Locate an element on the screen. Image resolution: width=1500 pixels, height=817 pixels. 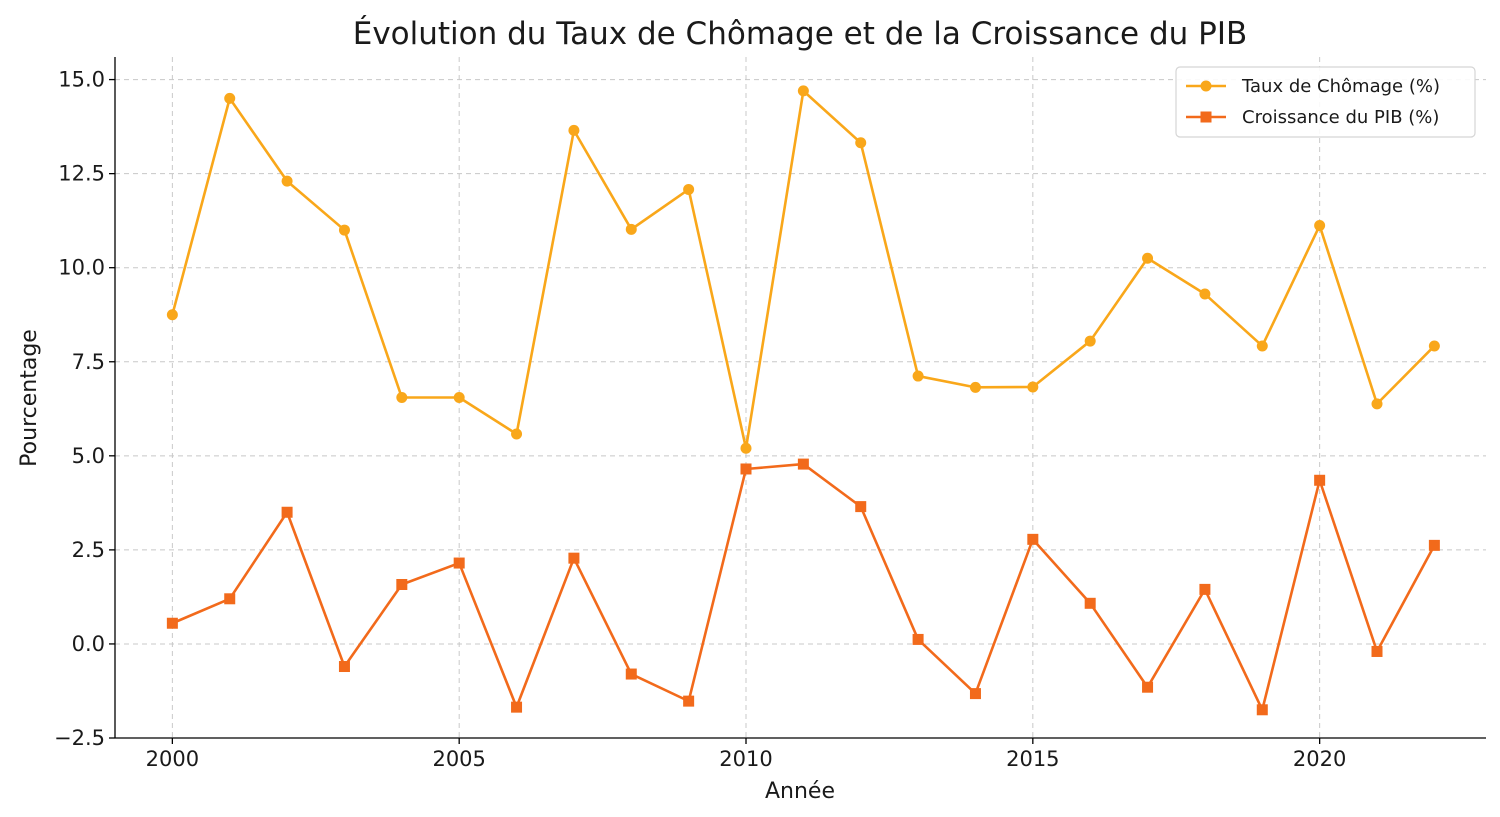
legend-marker-gdp is located at coordinates (1206, 117).